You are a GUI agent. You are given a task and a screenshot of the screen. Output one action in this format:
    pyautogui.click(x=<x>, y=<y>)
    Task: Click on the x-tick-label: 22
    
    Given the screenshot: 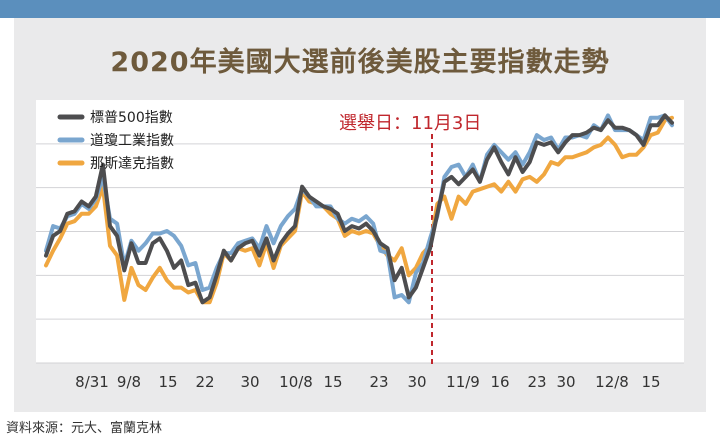 What is the action you would take?
    pyautogui.click(x=204, y=382)
    